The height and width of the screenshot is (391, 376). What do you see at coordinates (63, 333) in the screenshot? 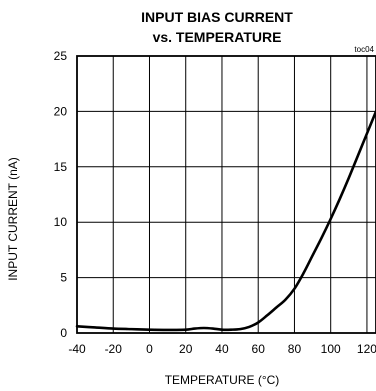
I see `y-tick-label: 0` at bounding box center [63, 333].